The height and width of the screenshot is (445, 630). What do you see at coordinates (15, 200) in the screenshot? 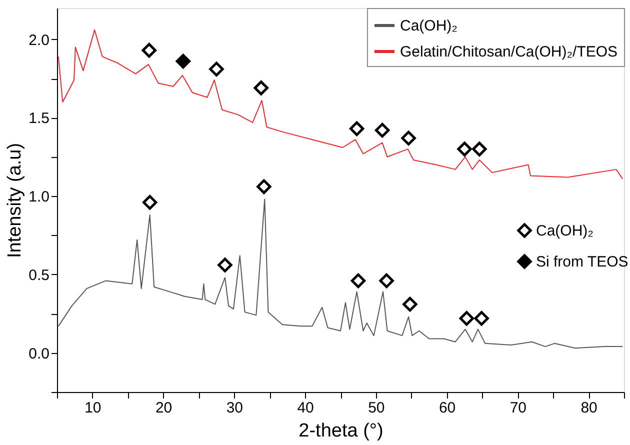
I see `y-axis-title: Intensity (a.u)` at bounding box center [15, 200].